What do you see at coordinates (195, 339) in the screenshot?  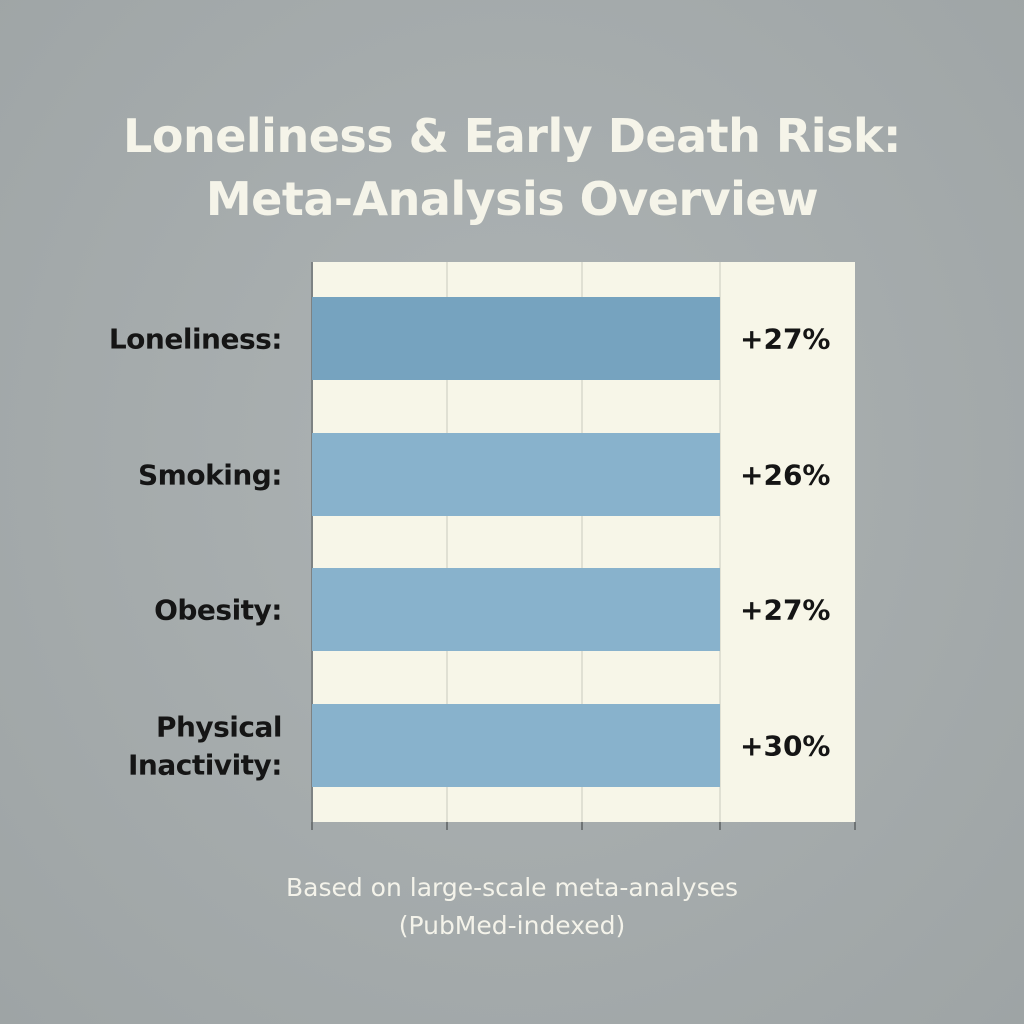 I see `category-label-1: Loneliness:` at bounding box center [195, 339].